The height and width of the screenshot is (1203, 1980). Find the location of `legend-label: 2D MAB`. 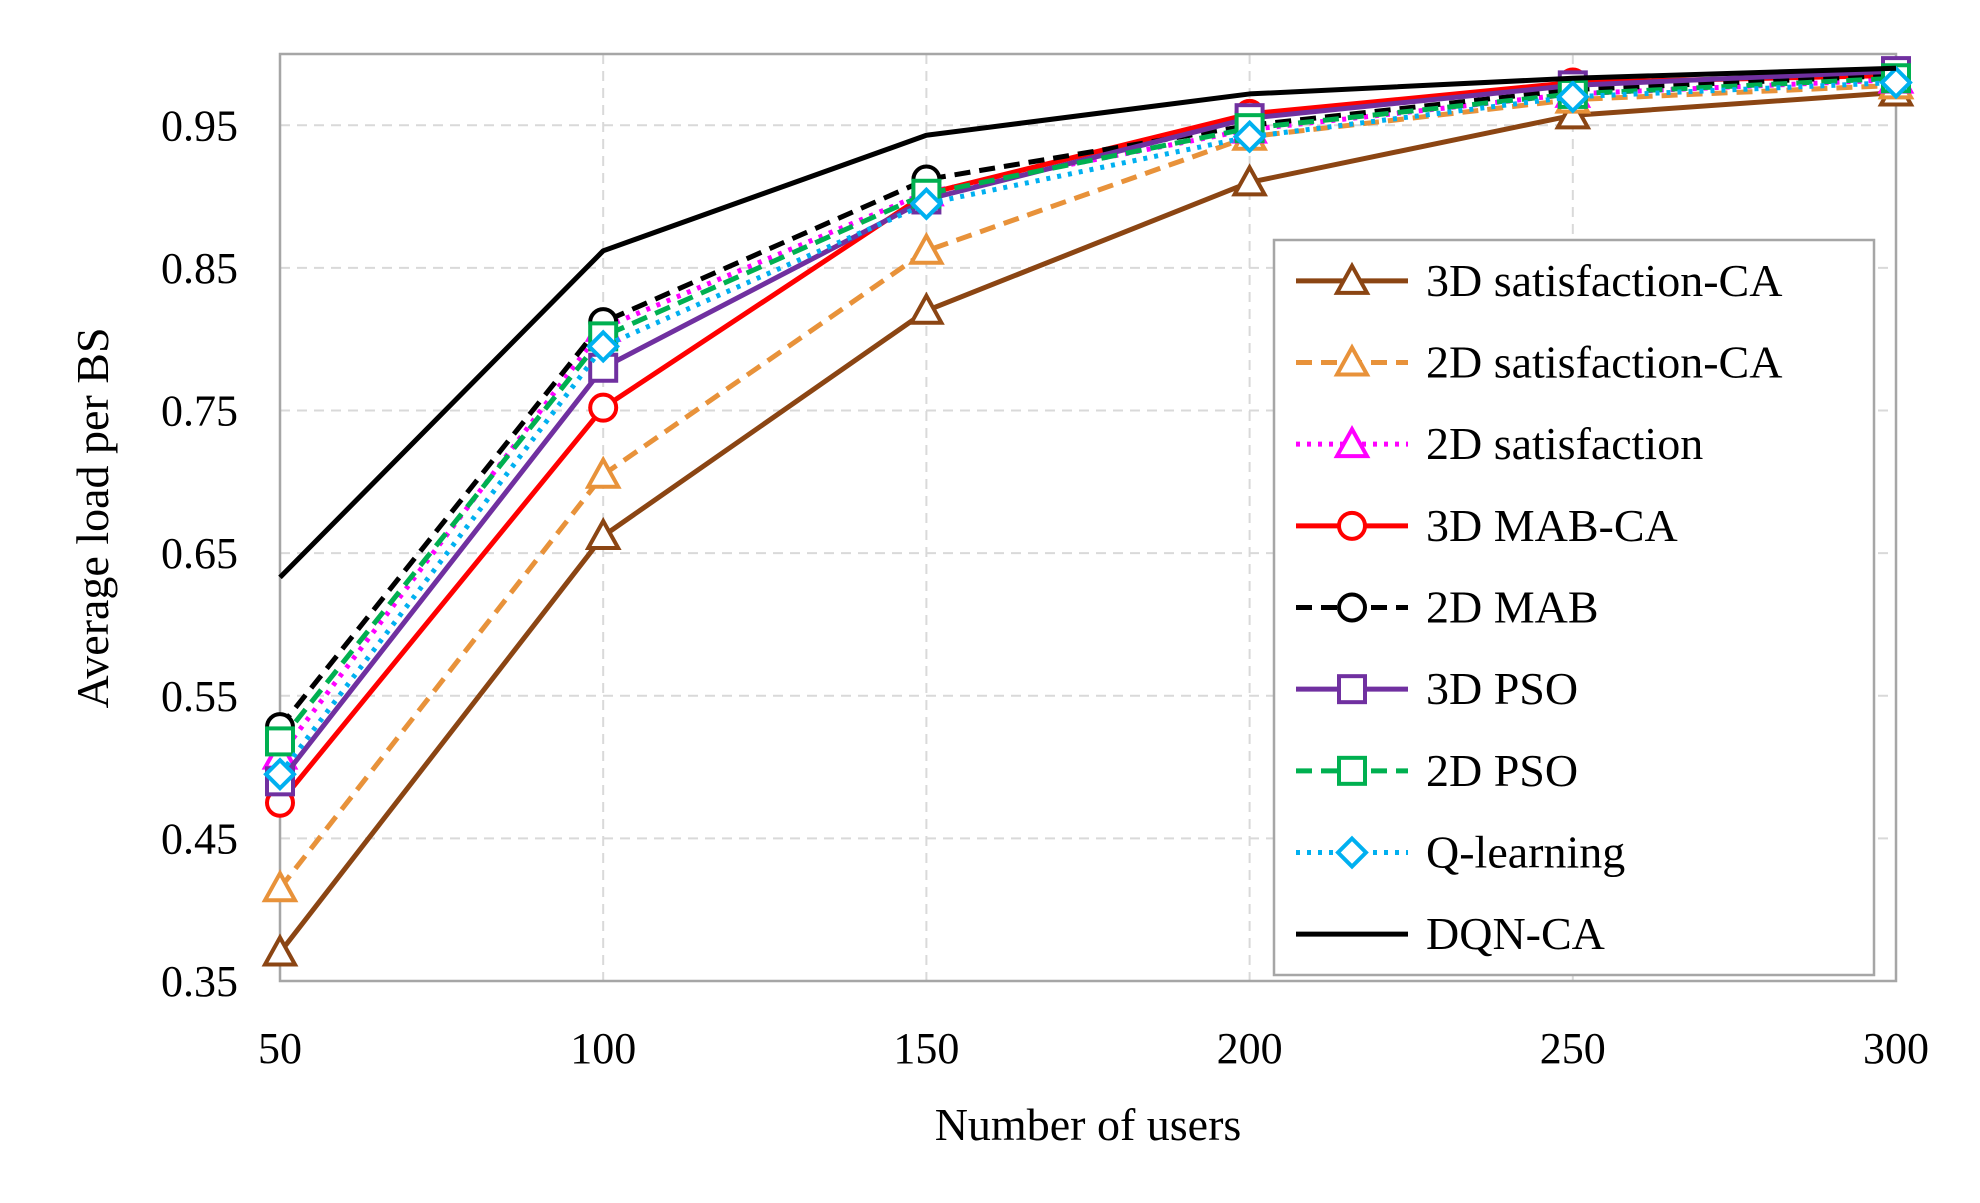

legend-label: 2D MAB is located at coordinates (1512, 607).